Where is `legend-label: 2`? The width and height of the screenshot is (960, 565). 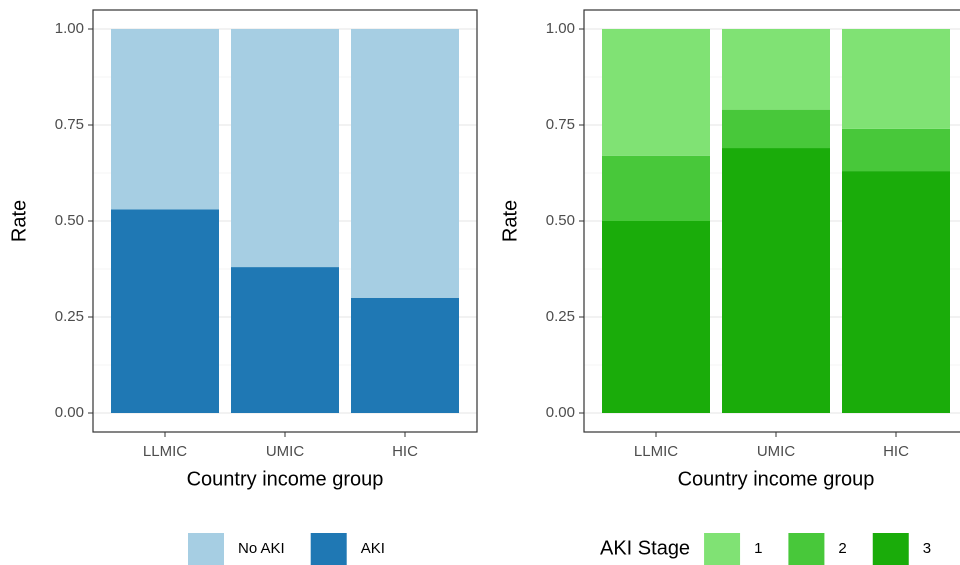
legend-label: 2 is located at coordinates (842, 548).